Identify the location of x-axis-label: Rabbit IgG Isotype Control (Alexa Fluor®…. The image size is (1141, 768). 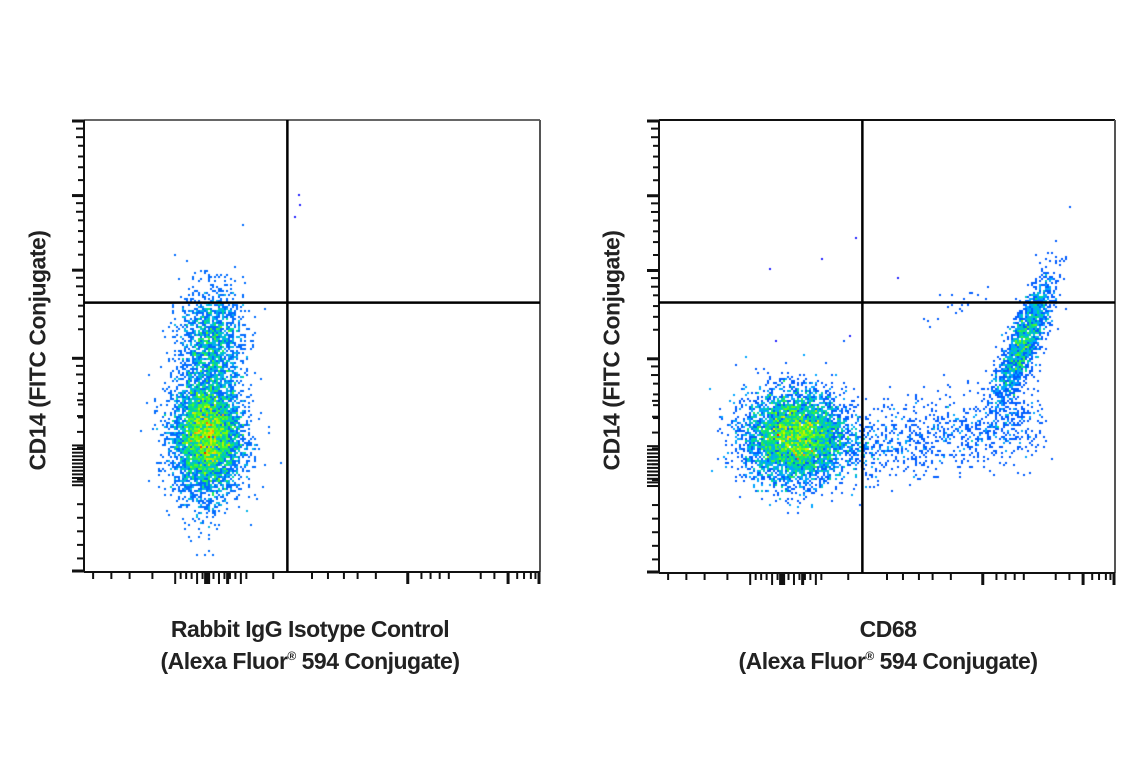
(310, 645).